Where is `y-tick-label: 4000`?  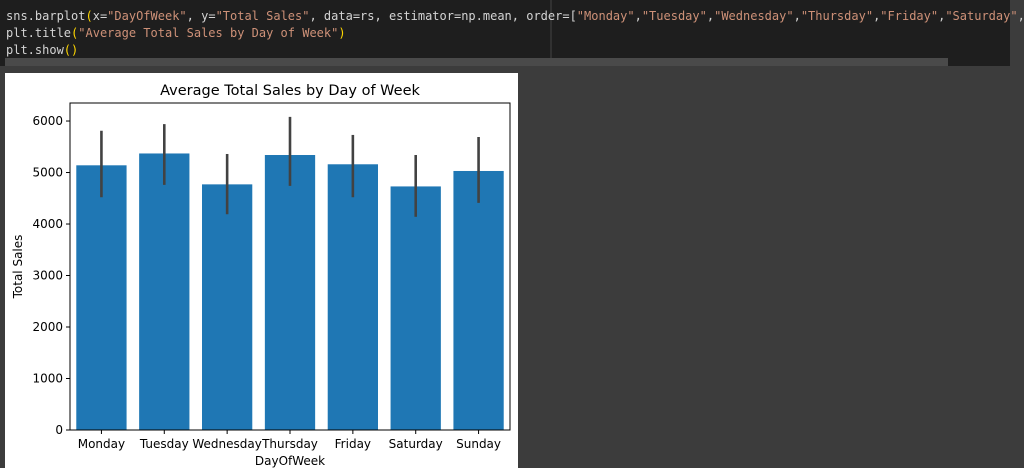
y-tick-label: 4000 is located at coordinates (47, 224).